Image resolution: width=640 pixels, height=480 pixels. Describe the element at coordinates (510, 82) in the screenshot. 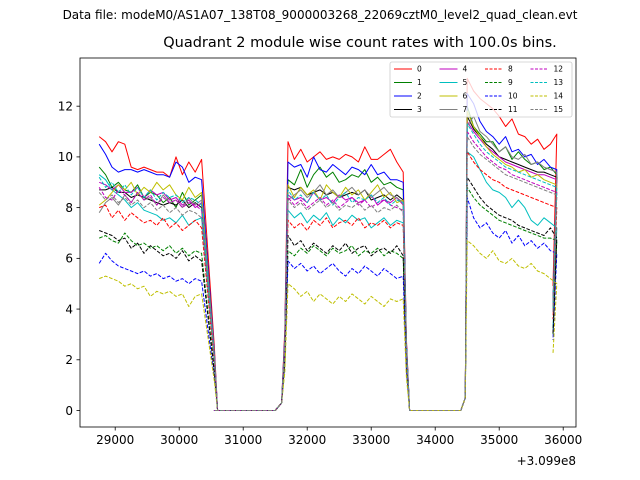

I see `legend-label-9: 9` at that location.